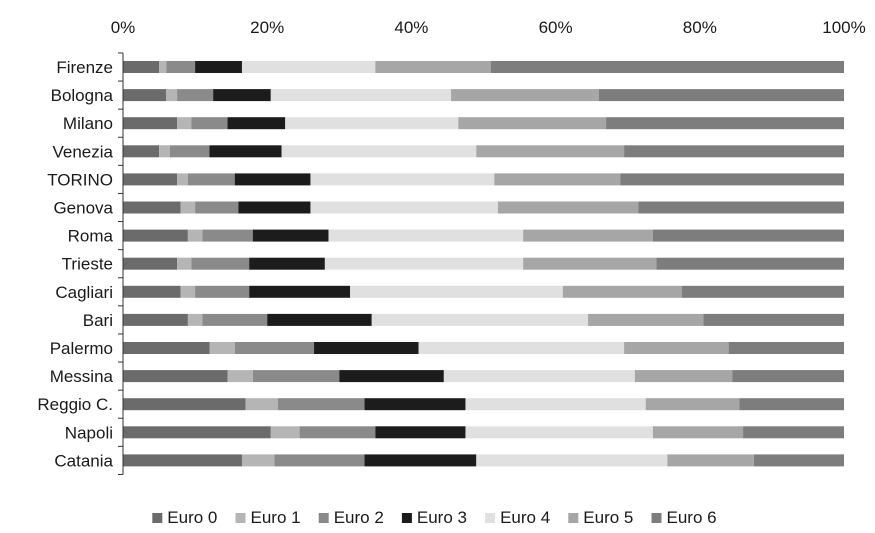 This screenshot has width=875, height=533. What do you see at coordinates (82, 95) in the screenshot?
I see `y-tick-label-bologna: Bologna` at bounding box center [82, 95].